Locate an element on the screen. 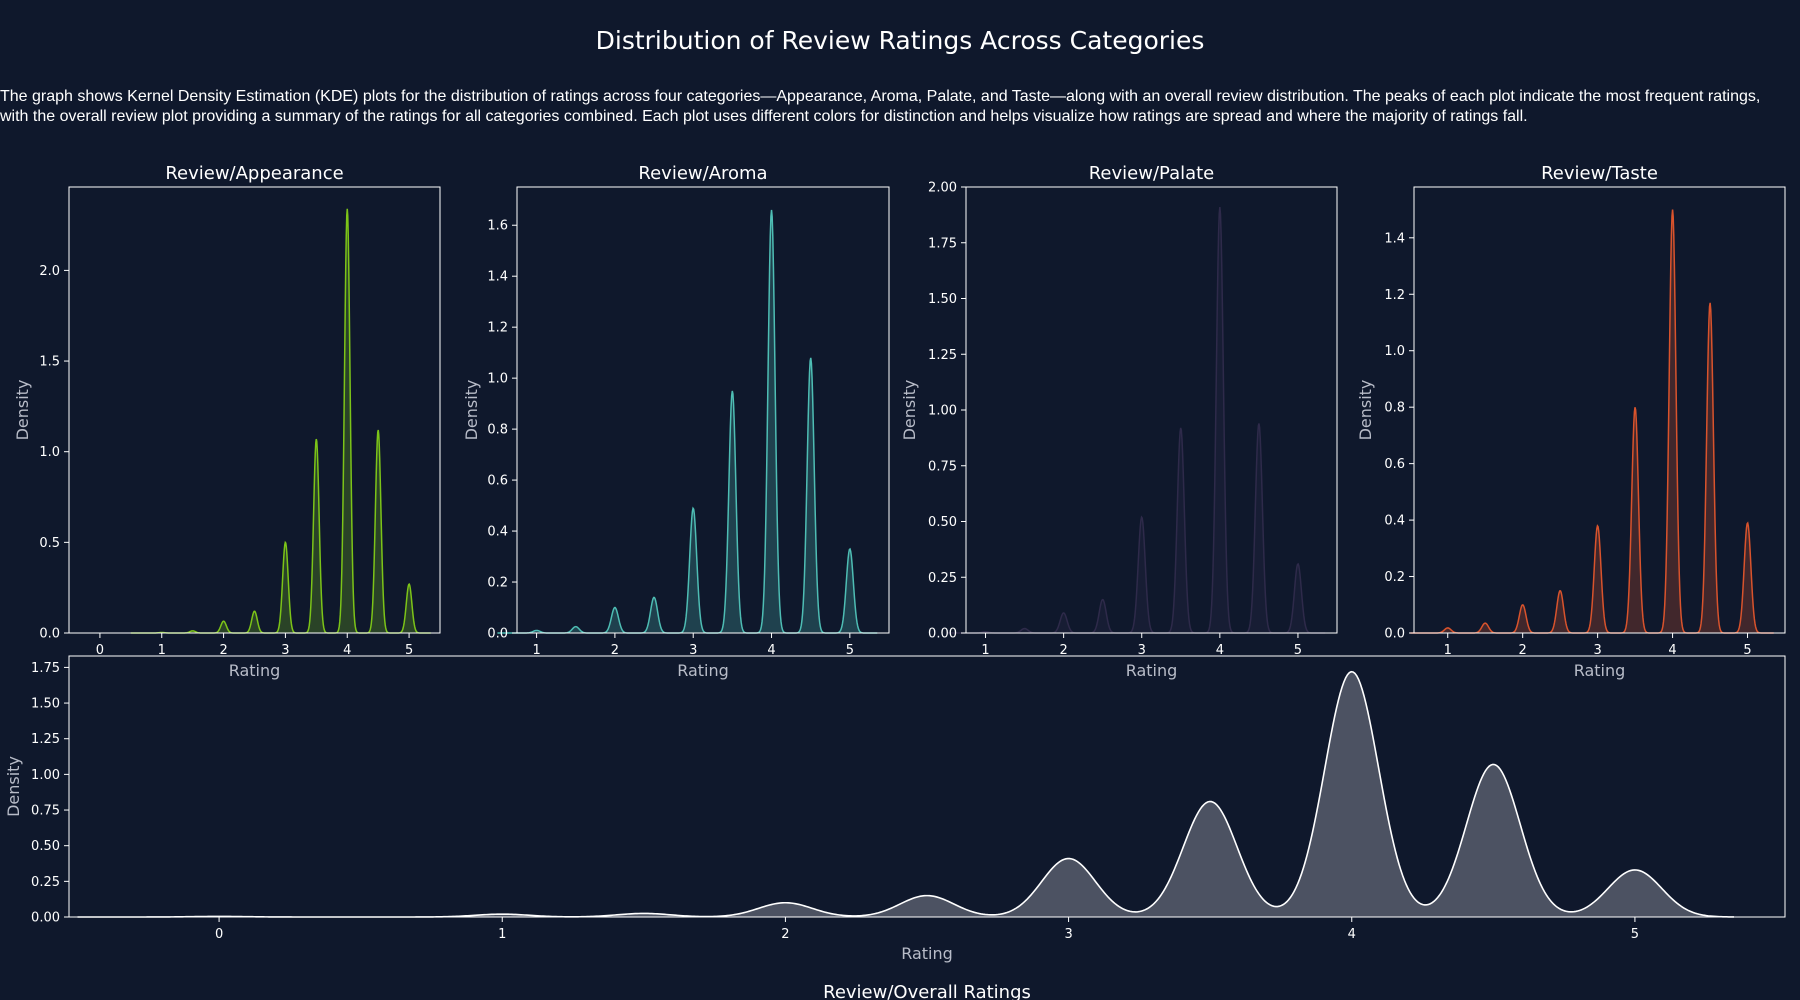  panel-title: Review/Overall Ratings is located at coordinates (927, 991).